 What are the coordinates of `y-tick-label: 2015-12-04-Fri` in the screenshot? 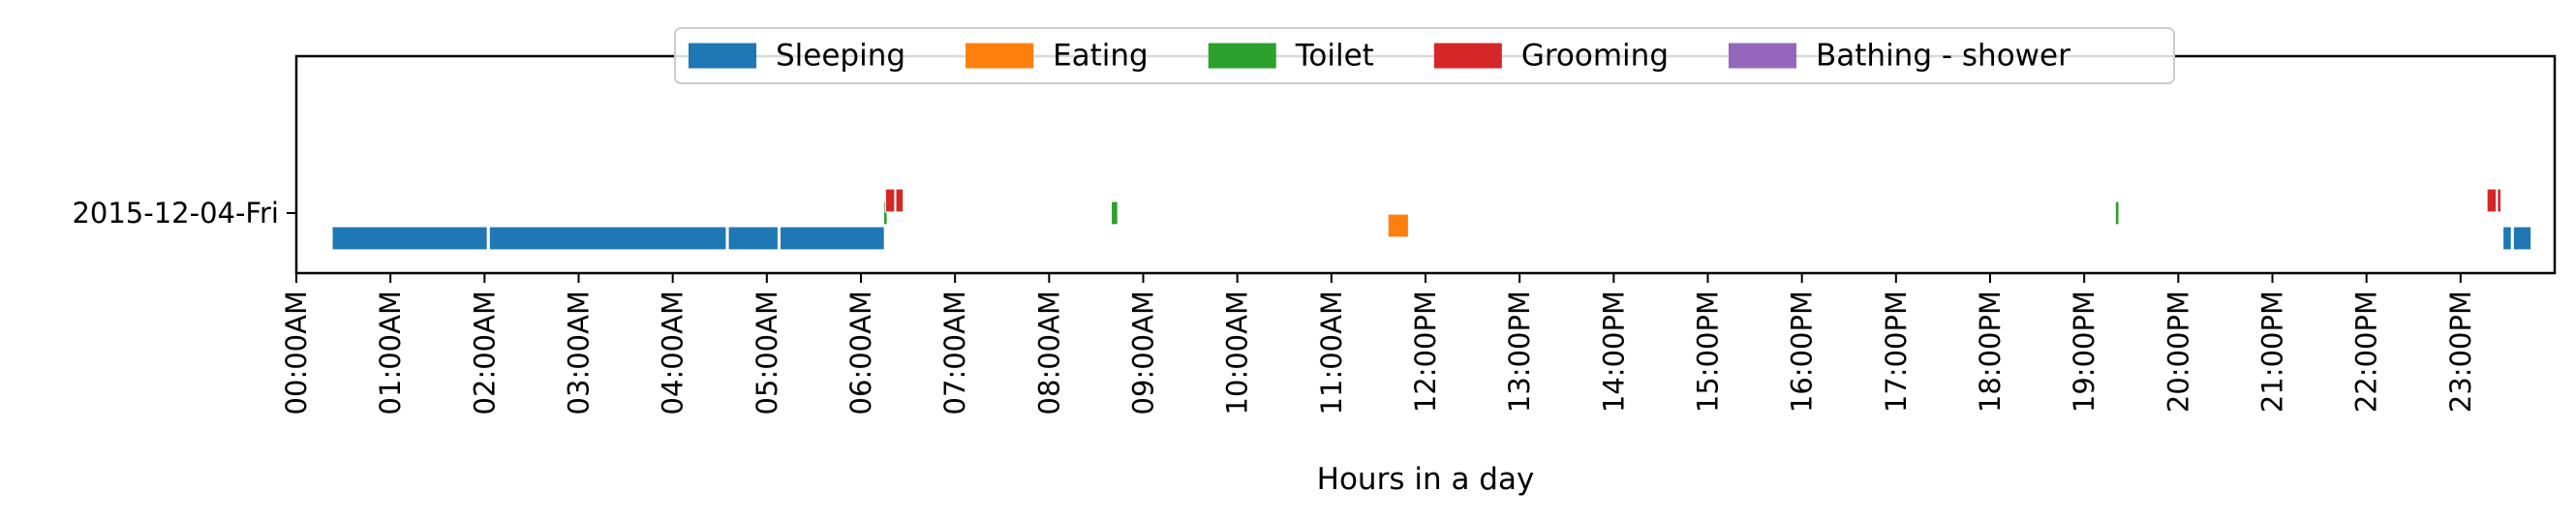 It's located at (175, 213).